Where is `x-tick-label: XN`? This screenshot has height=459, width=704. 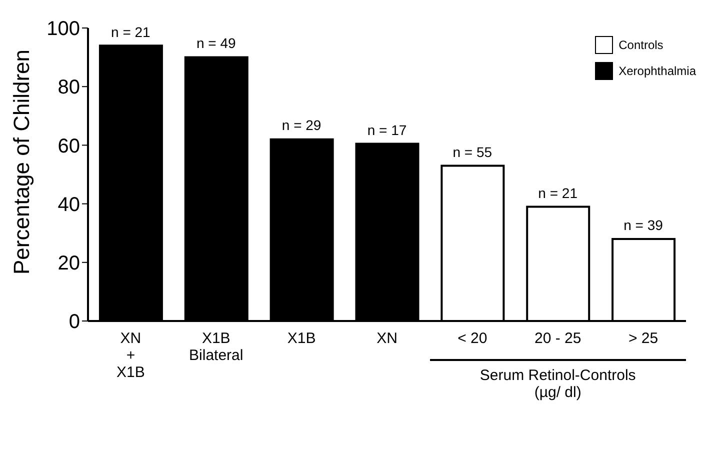
x-tick-label: XN is located at coordinates (387, 338).